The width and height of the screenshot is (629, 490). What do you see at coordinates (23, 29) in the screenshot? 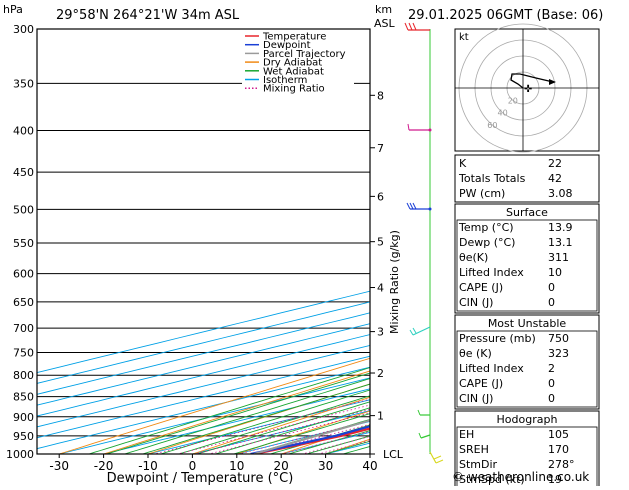
I see `pressure-tick-label: 300` at bounding box center [23, 29].